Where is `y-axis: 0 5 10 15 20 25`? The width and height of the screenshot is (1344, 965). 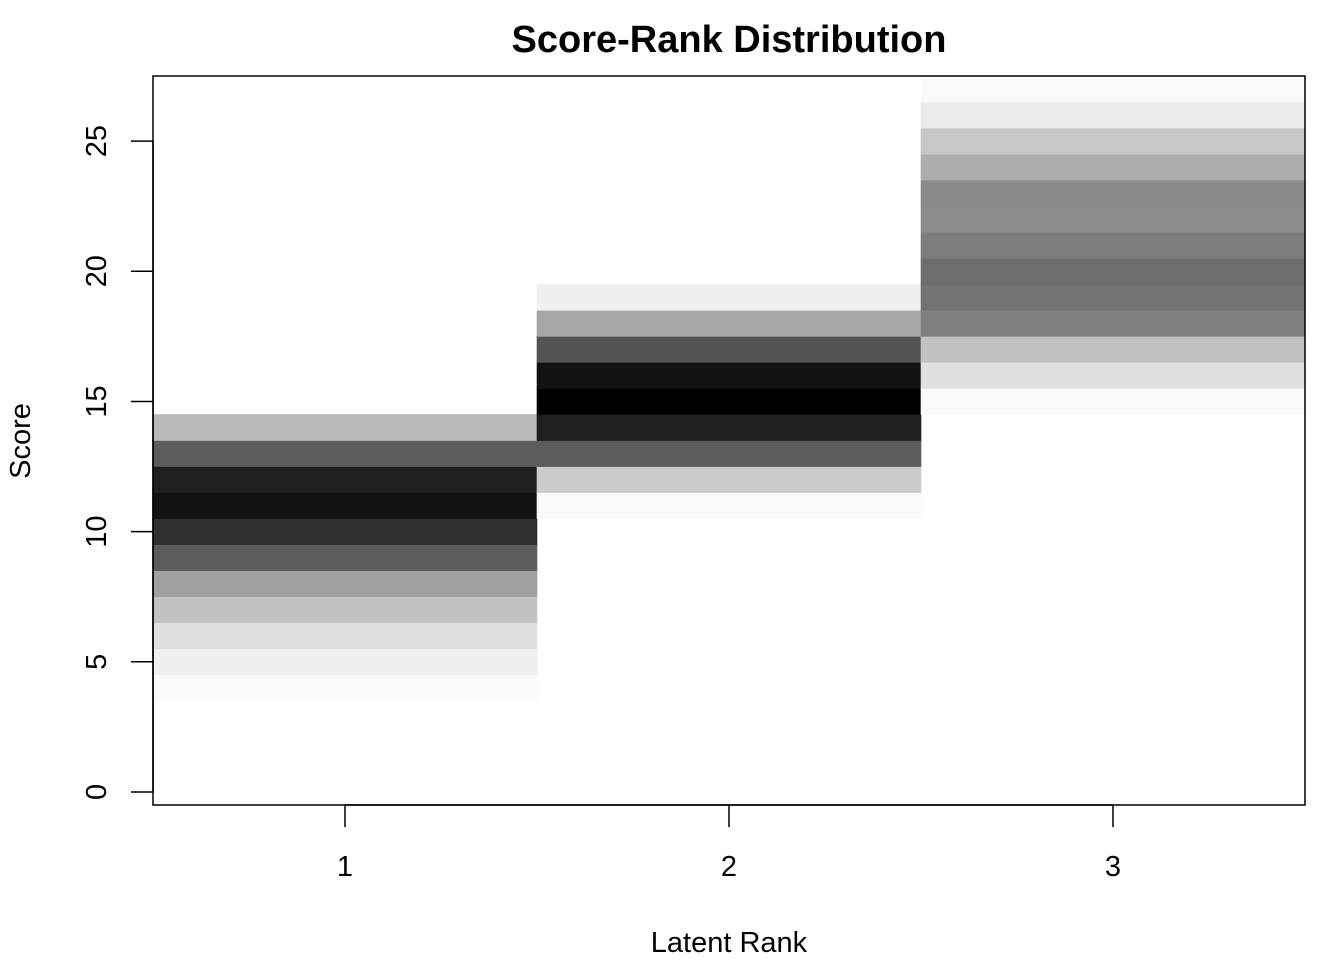
y-axis: 0 5 10 15 20 25 is located at coordinates (117, 462).